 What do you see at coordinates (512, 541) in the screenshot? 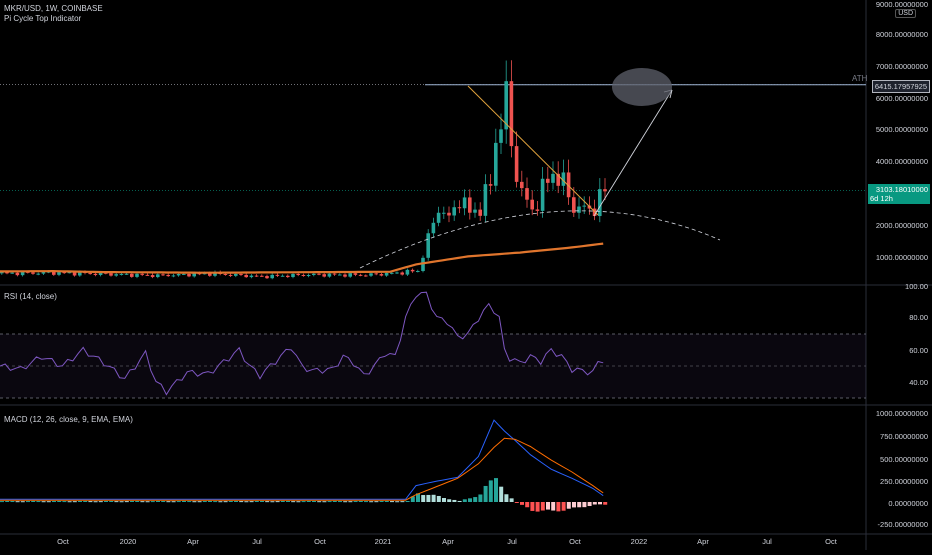
I see `time-label-7: Jul` at bounding box center [512, 541].